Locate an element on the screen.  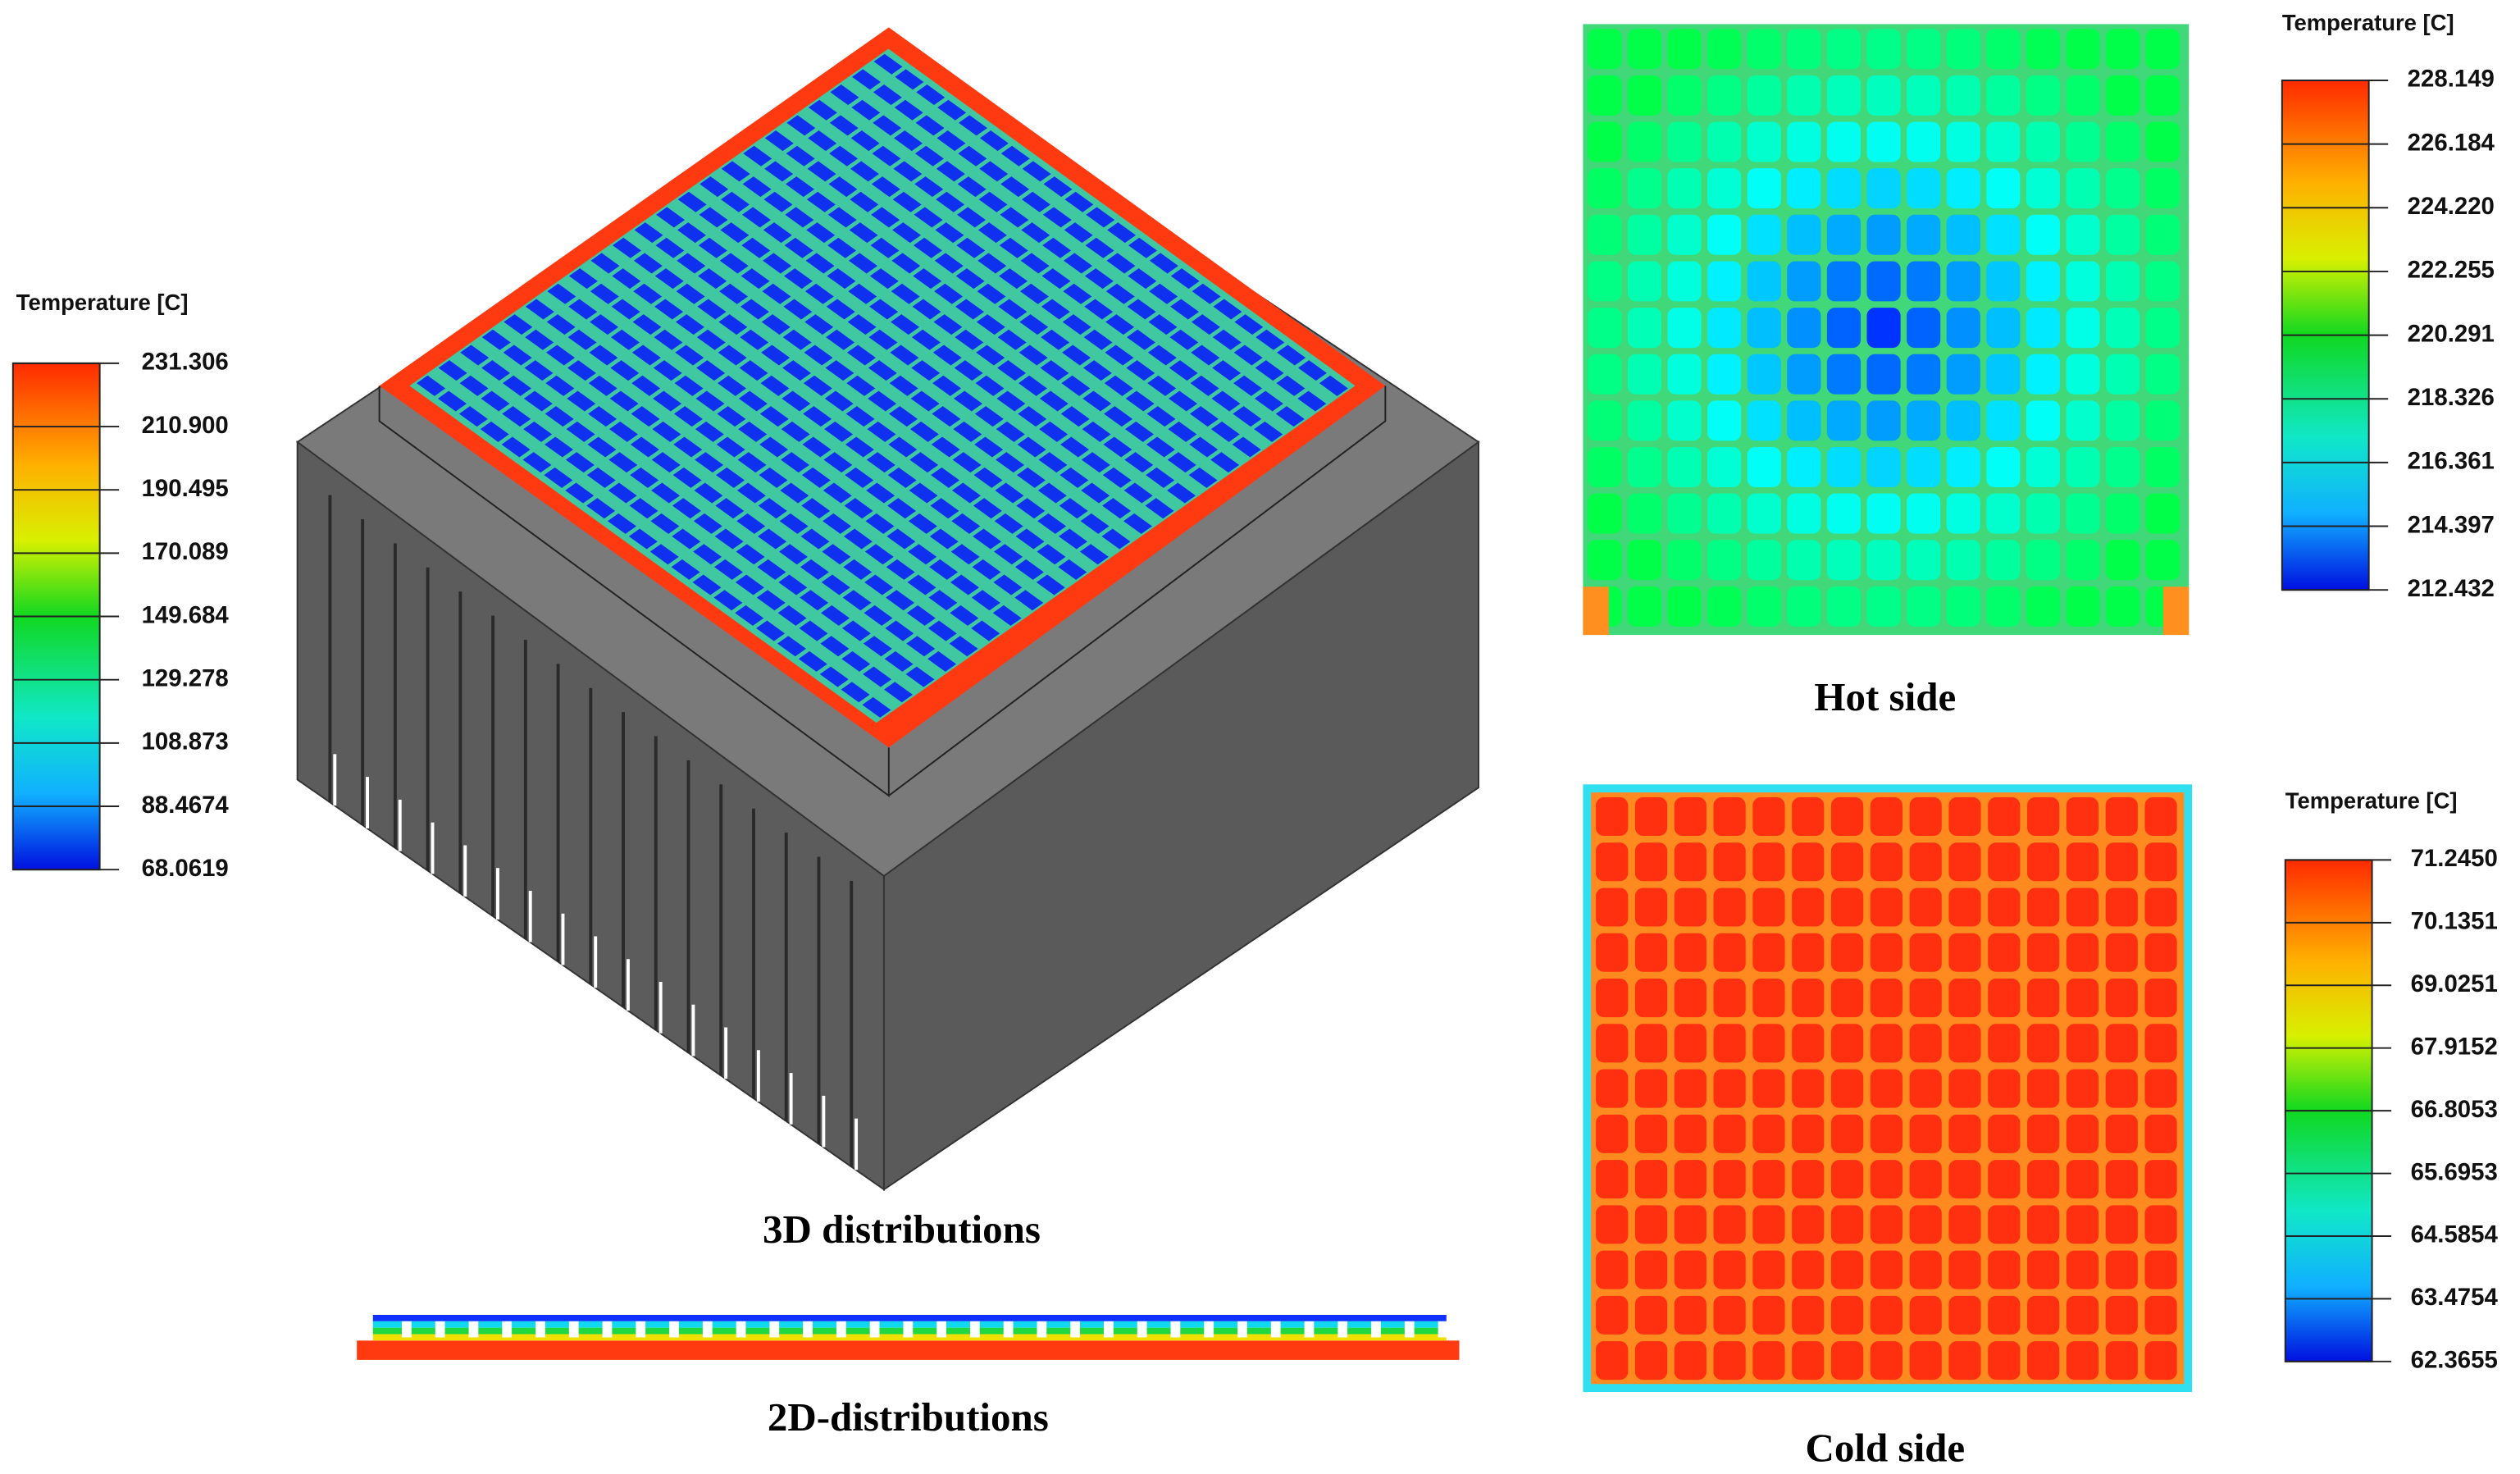
colorbar-label: 222.255 is located at coordinates (2452, 270).